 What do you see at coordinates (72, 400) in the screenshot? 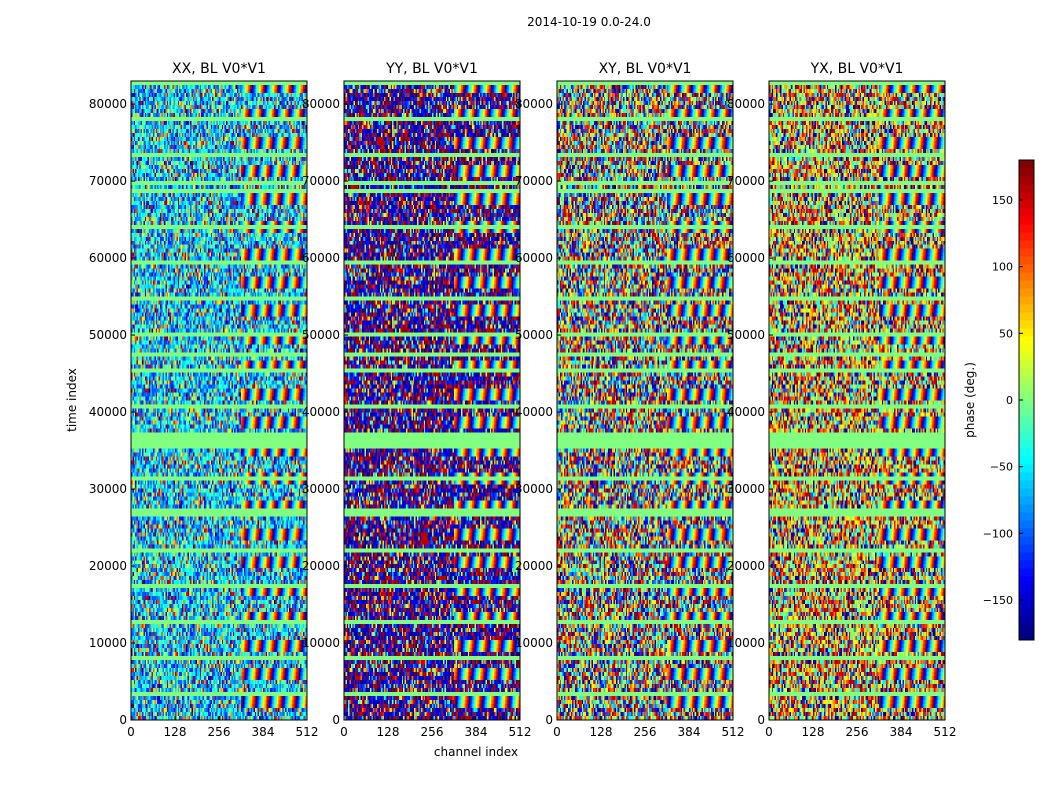
I see `y-axis-label: time index` at bounding box center [72, 400].